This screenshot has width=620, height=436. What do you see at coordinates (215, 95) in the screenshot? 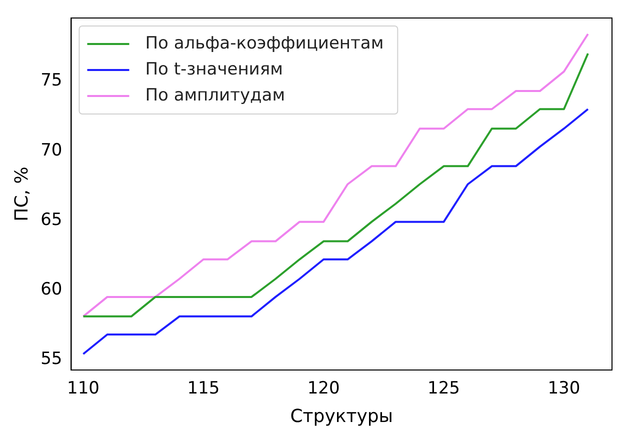
I see `legend-label: По амплитудам` at bounding box center [215, 95].